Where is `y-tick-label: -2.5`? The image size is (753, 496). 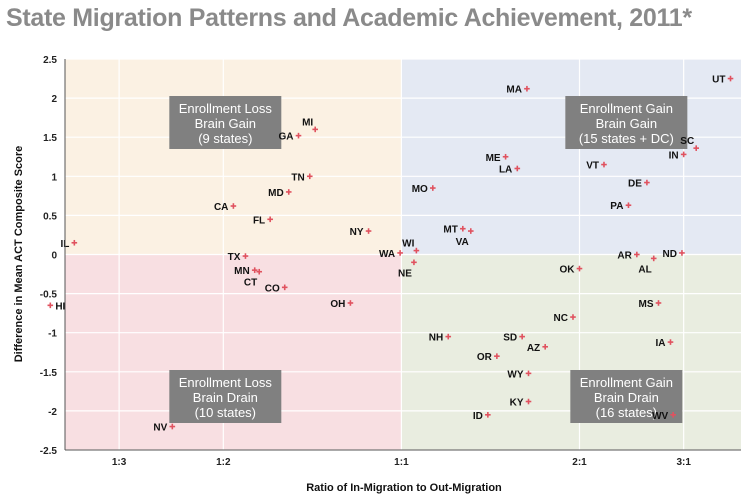
y-tick-label: -2.5 is located at coordinates (49, 451).